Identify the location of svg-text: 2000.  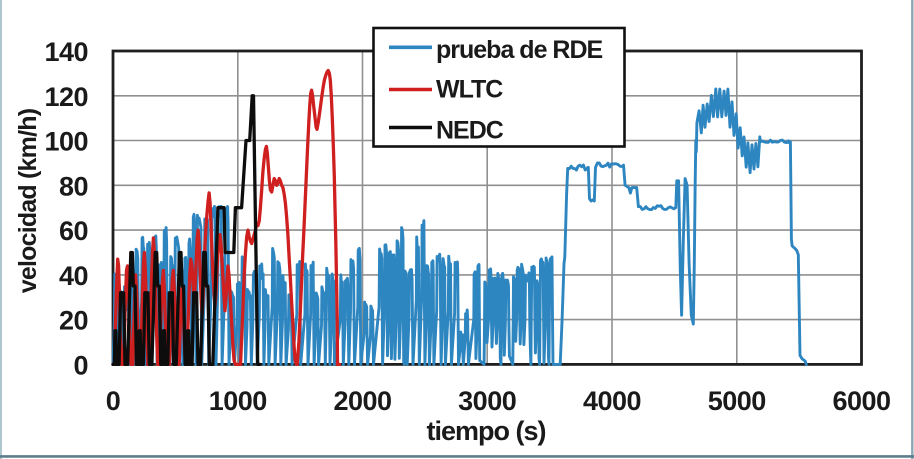
(362, 401).